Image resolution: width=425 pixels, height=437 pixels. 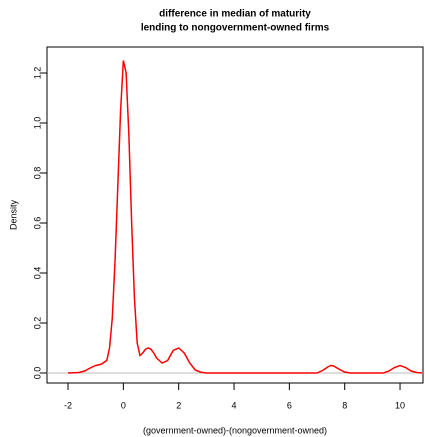 I want to click on x-tick-label: 4, so click(x=234, y=405).